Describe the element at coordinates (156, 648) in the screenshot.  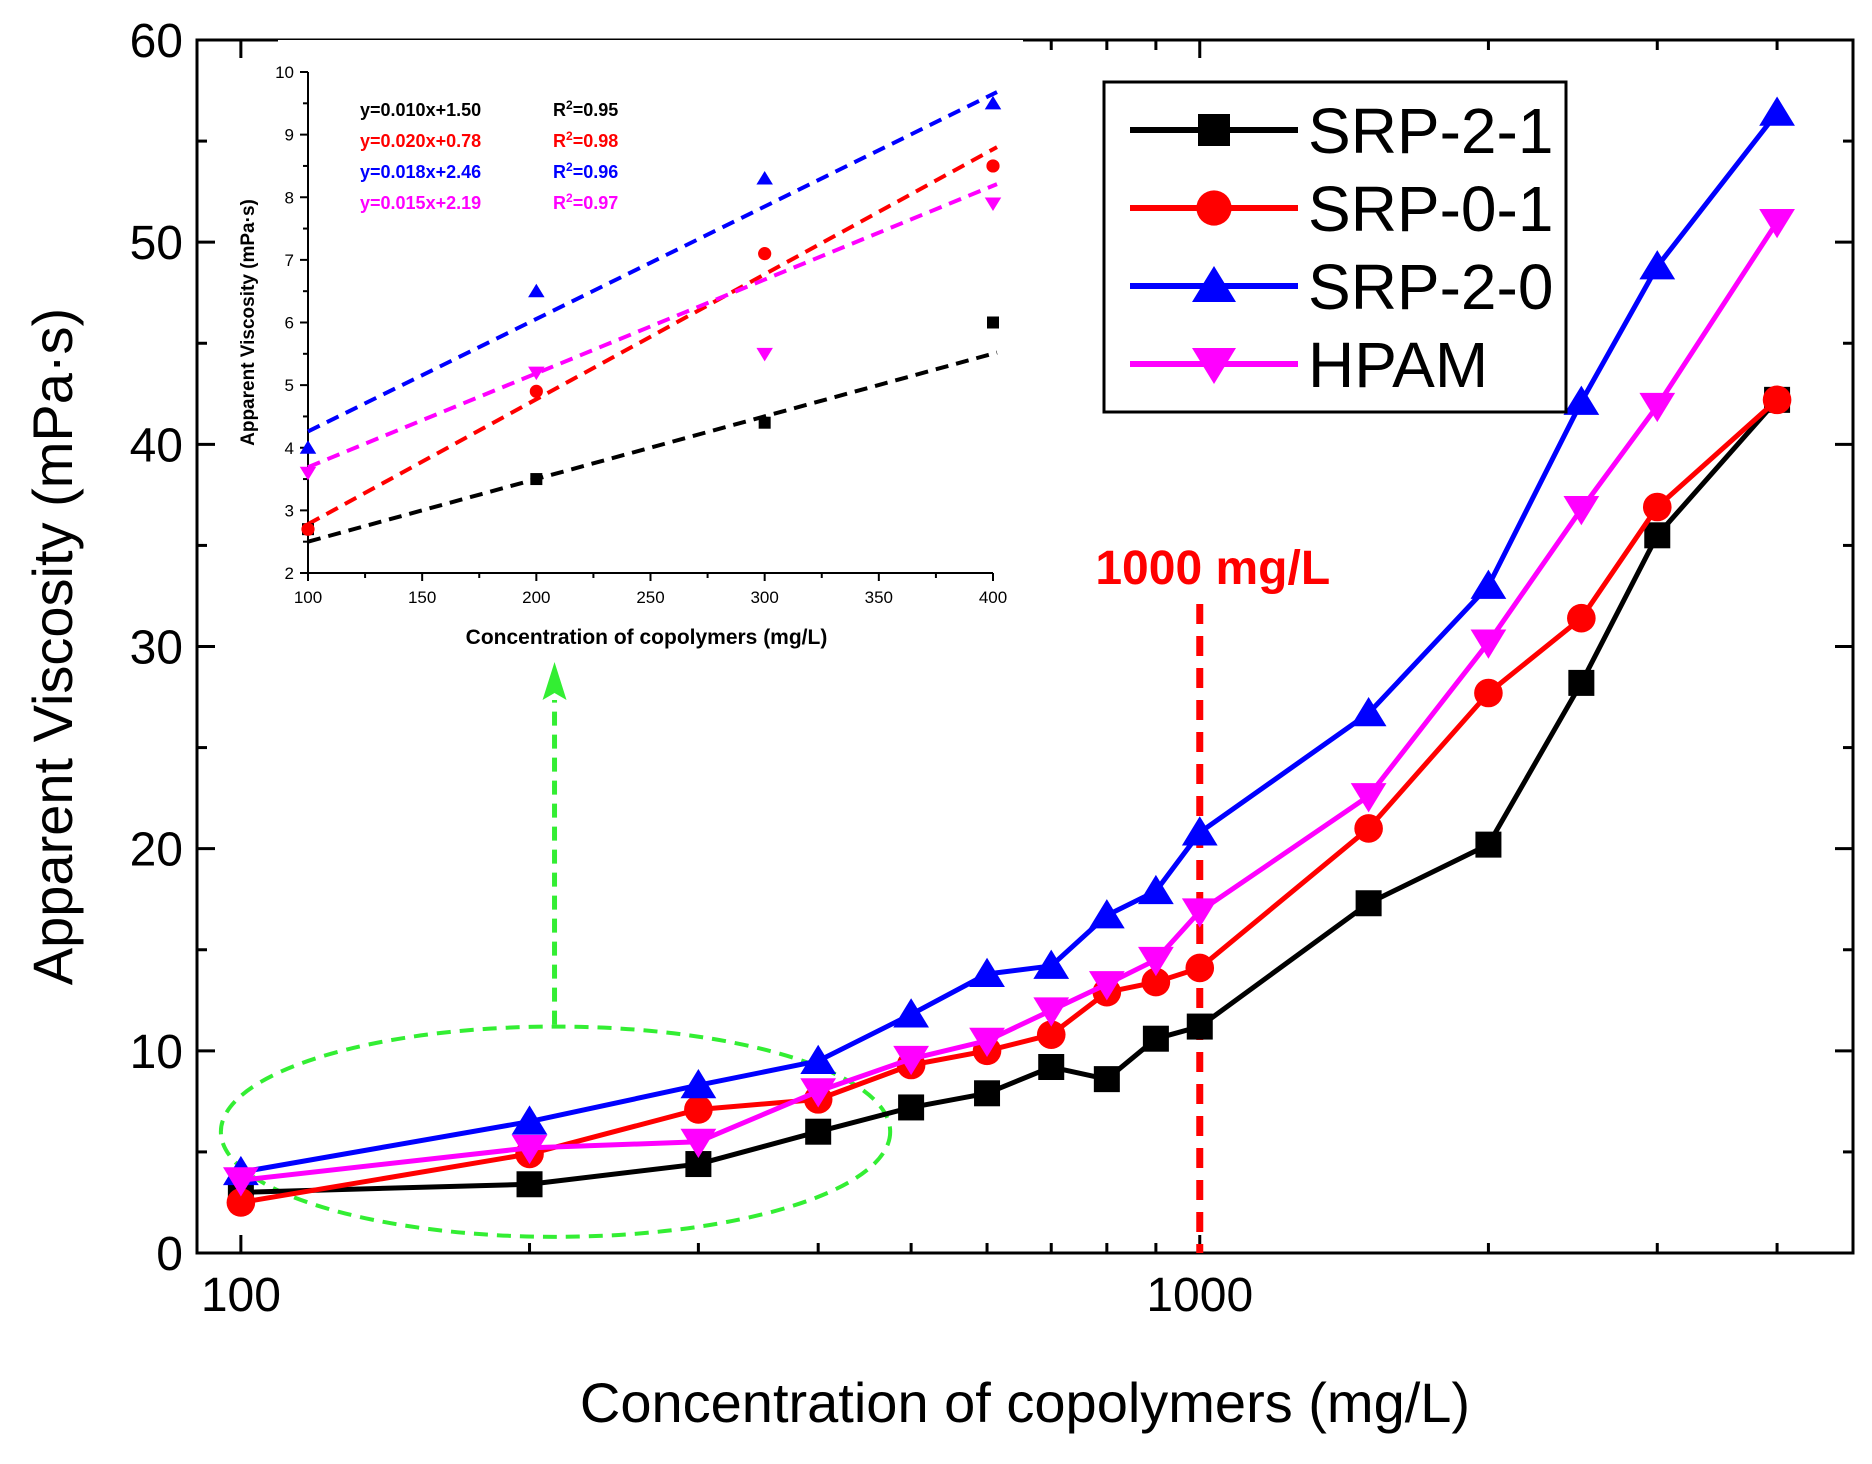
I see `y-tick-label: 30` at that location.